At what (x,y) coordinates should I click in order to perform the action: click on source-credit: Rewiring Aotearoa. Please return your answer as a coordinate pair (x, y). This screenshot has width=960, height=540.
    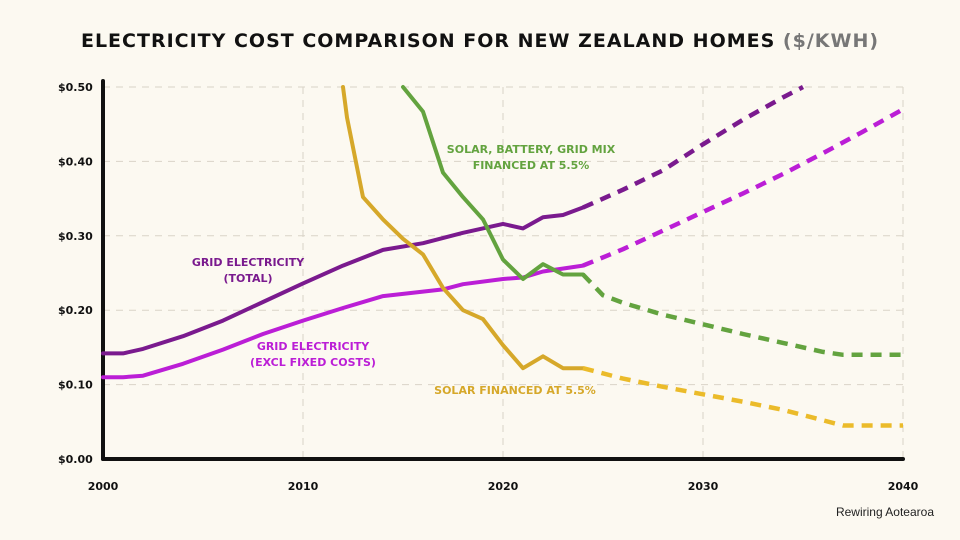
    Looking at the image, I should click on (884, 512).